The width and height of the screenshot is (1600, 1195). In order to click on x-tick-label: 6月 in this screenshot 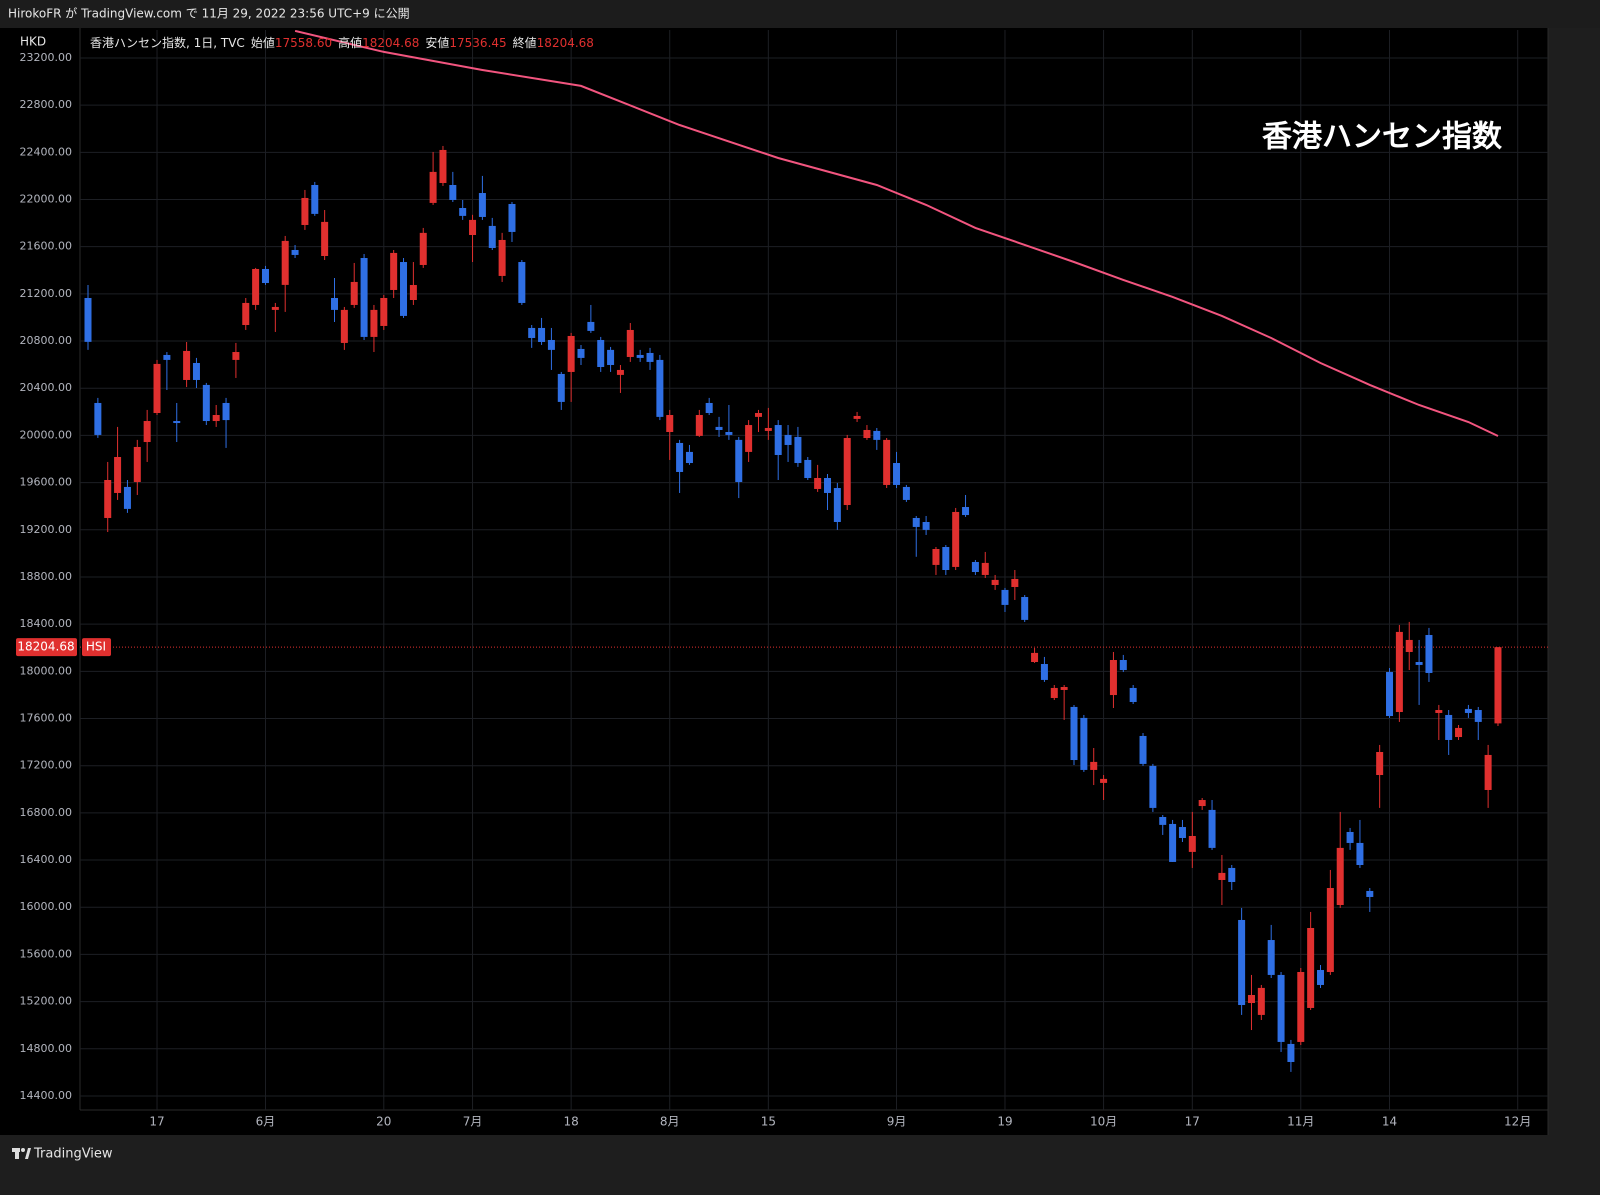, I will do `click(266, 1122)`.